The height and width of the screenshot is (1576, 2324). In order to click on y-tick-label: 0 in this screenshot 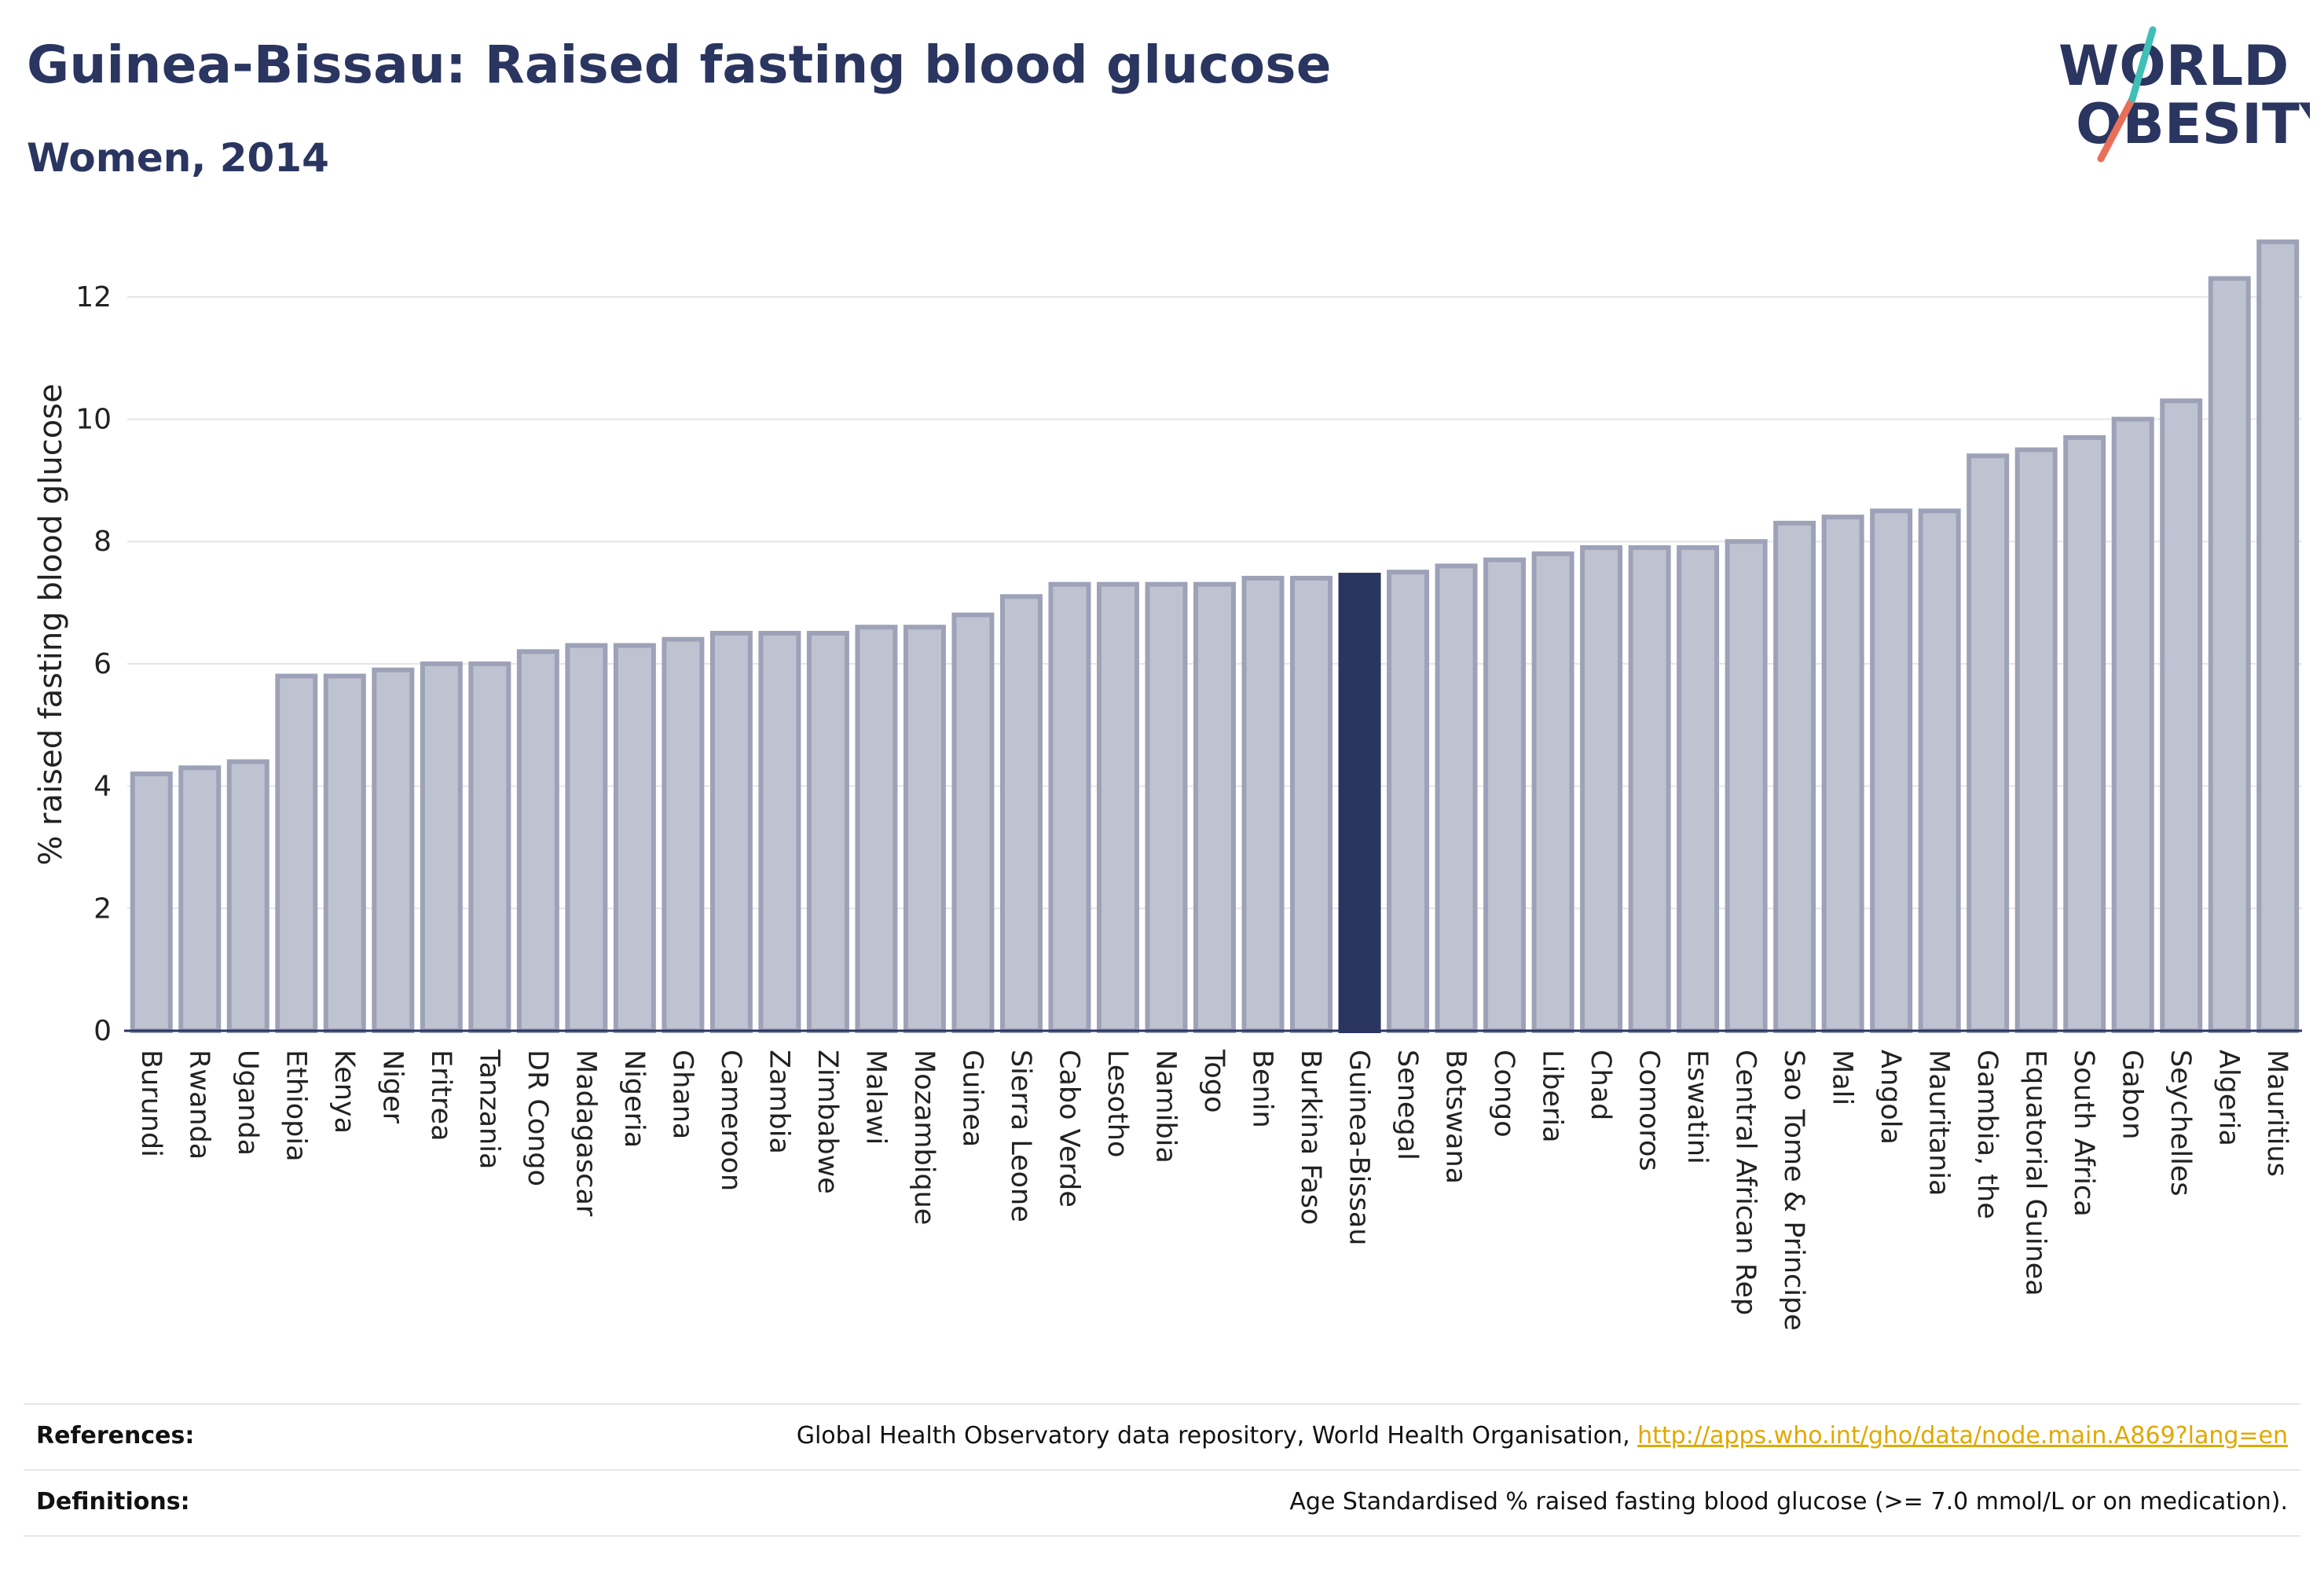, I will do `click(102, 1031)`.